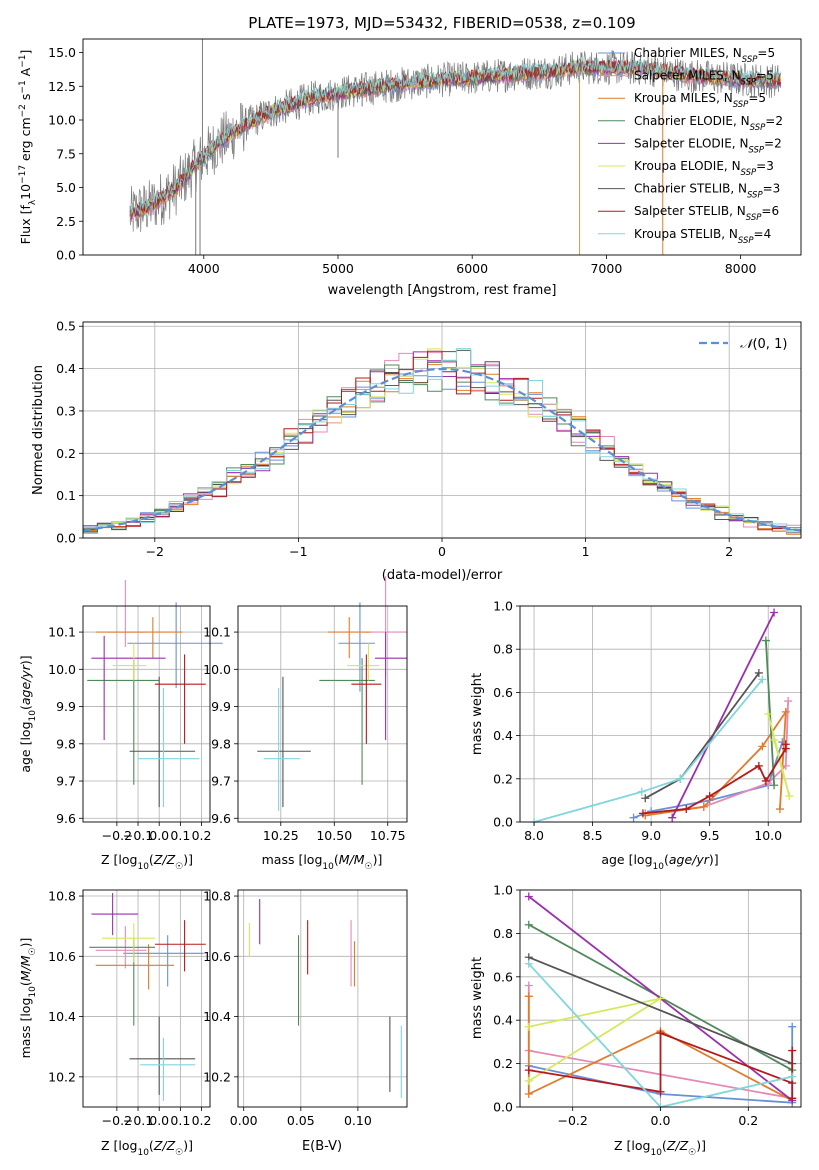 This screenshot has width=819, height=1170. Describe the element at coordinates (138, 1120) in the screenshot. I see `x-tick-label: −0.1` at that location.